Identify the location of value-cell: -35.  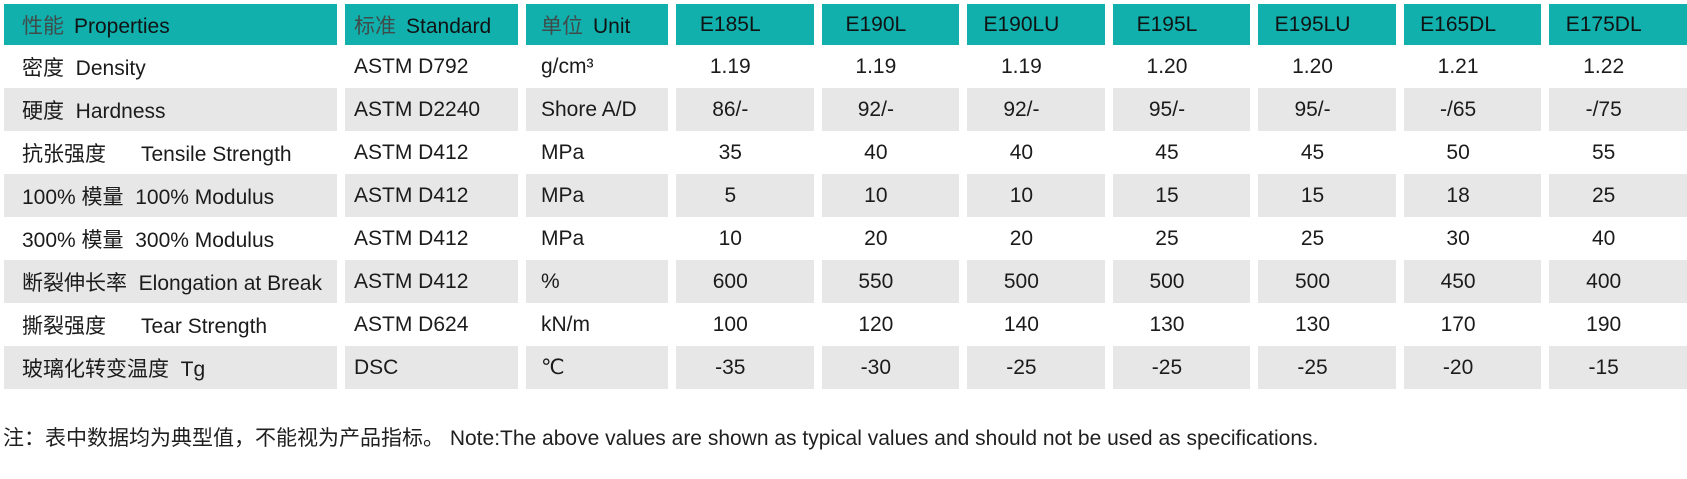
(741, 367).